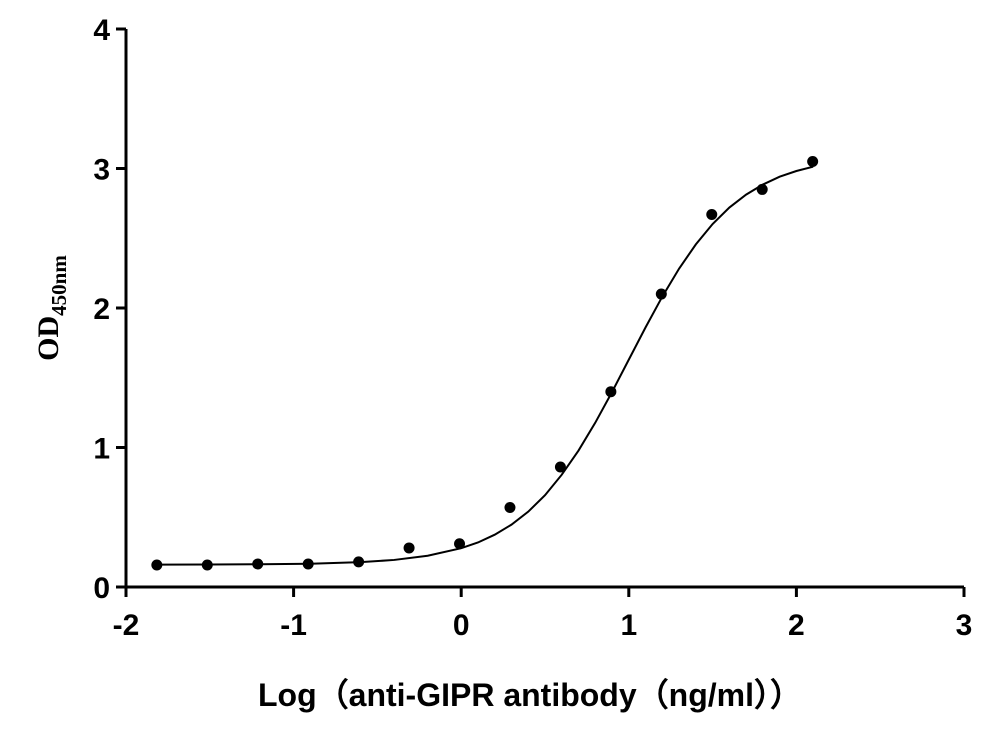 The height and width of the screenshot is (729, 1000). I want to click on x-tick-label: 2, so click(796, 625).